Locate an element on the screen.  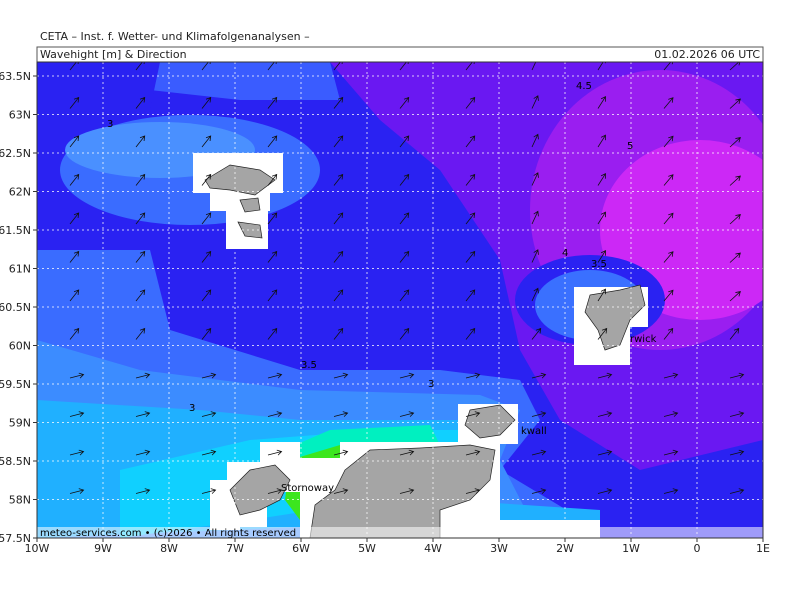
lon-label: 7W is located at coordinates (235, 548).